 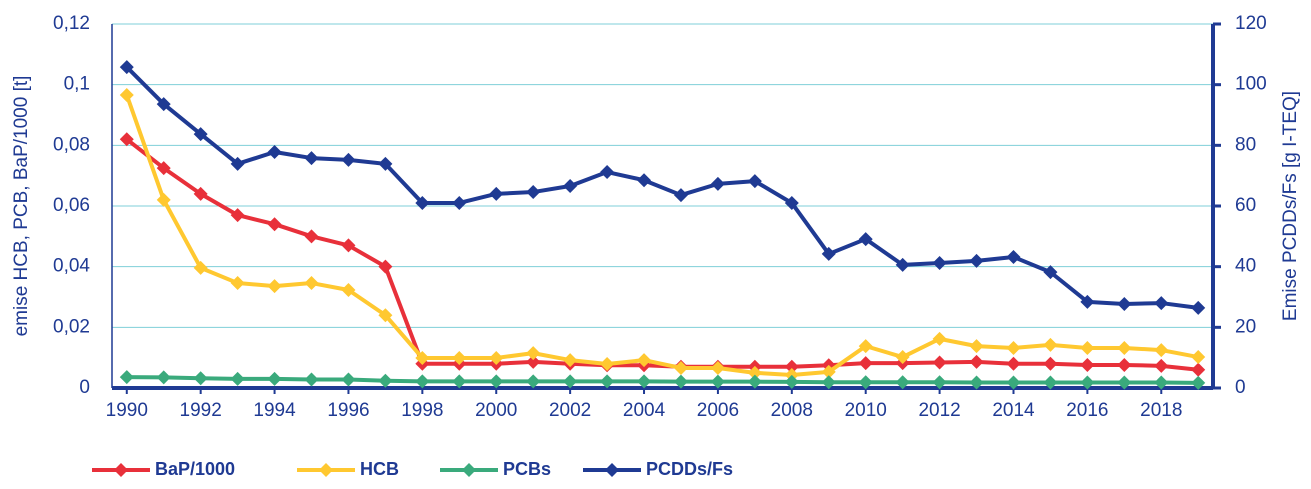 I want to click on x-tick-label: 2014, so click(x=1013, y=410).